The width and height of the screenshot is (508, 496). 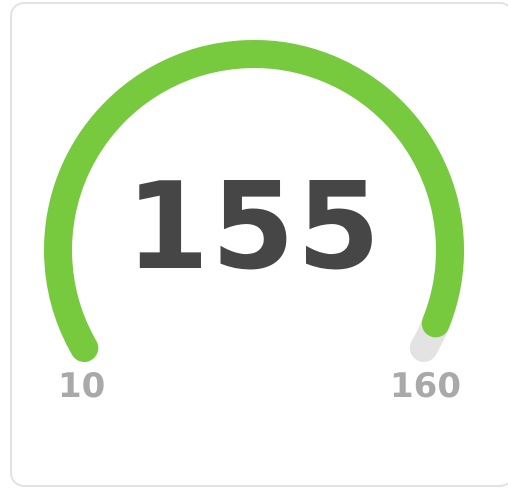 What do you see at coordinates (254, 227) in the screenshot?
I see `gauge-value: 155` at bounding box center [254, 227].